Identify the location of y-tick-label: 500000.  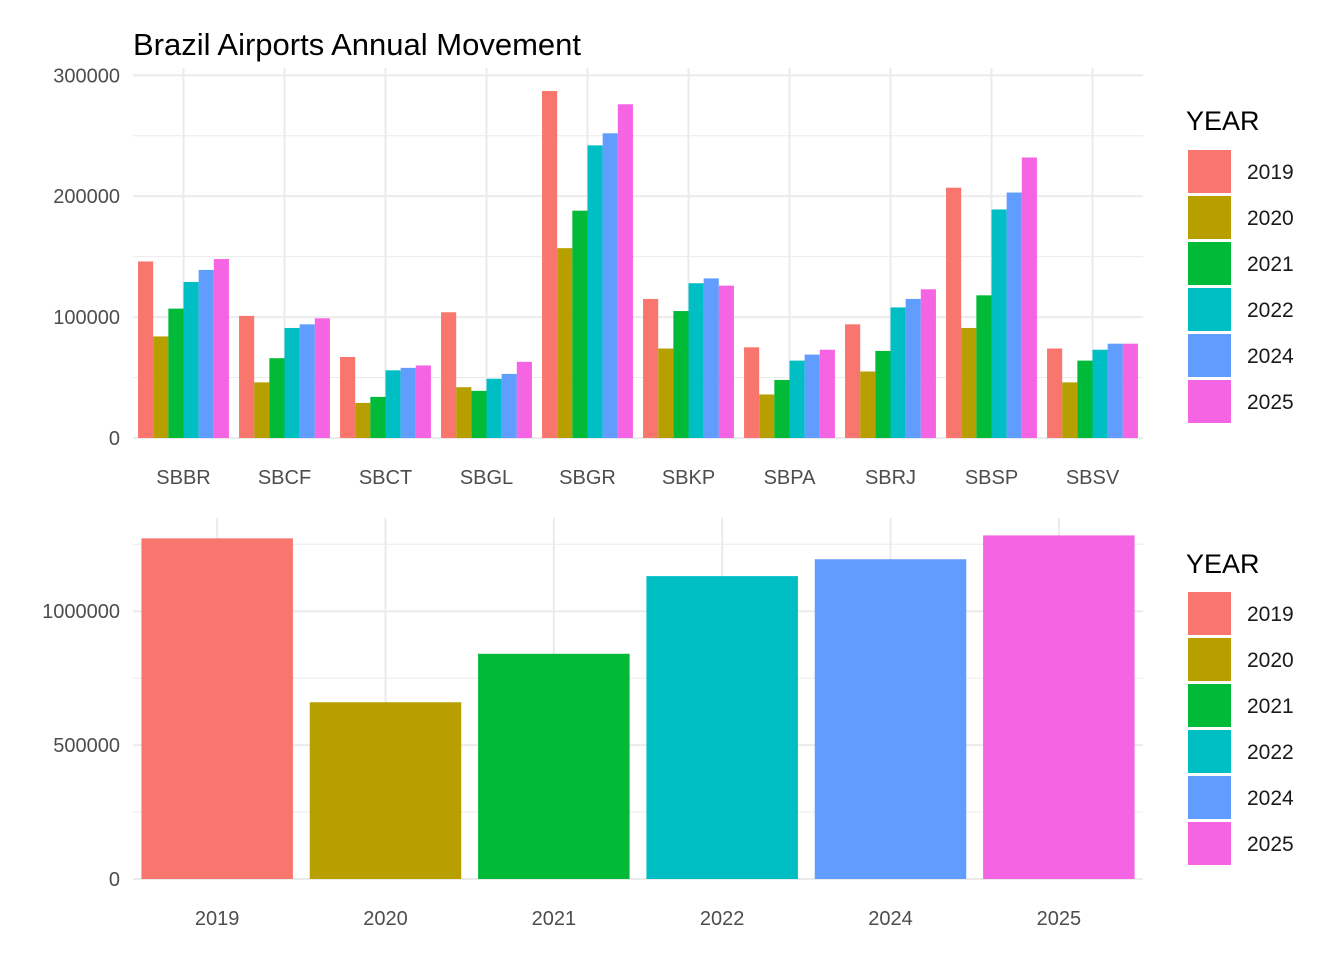
(86, 746).